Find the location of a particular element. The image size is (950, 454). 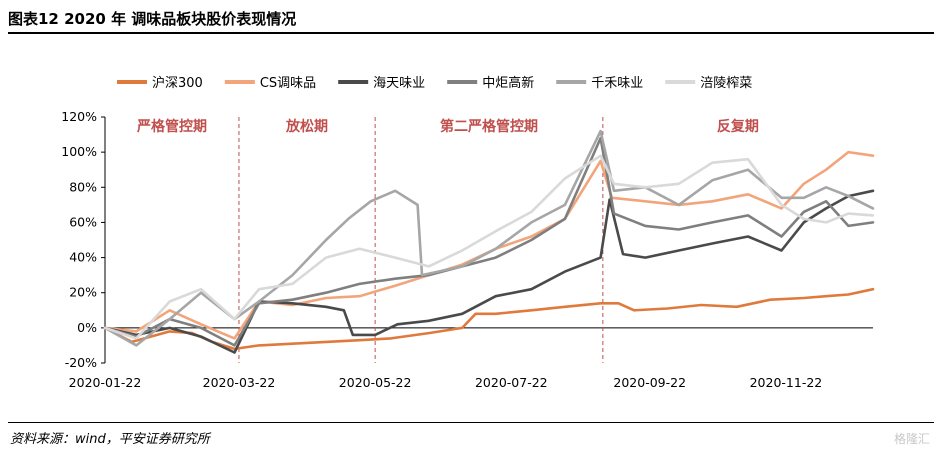

phase-label: 第二严格管控期 is located at coordinates (489, 126).